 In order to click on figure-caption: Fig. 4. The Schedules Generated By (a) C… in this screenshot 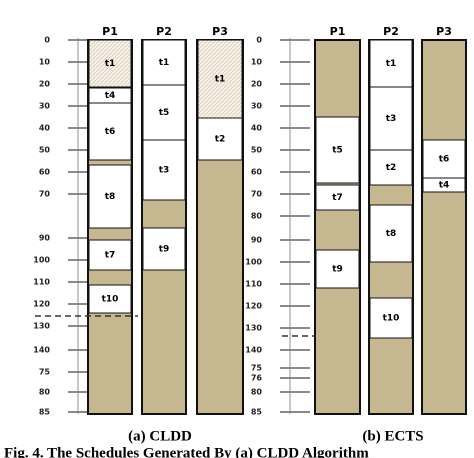, I will do `click(186, 451)`.